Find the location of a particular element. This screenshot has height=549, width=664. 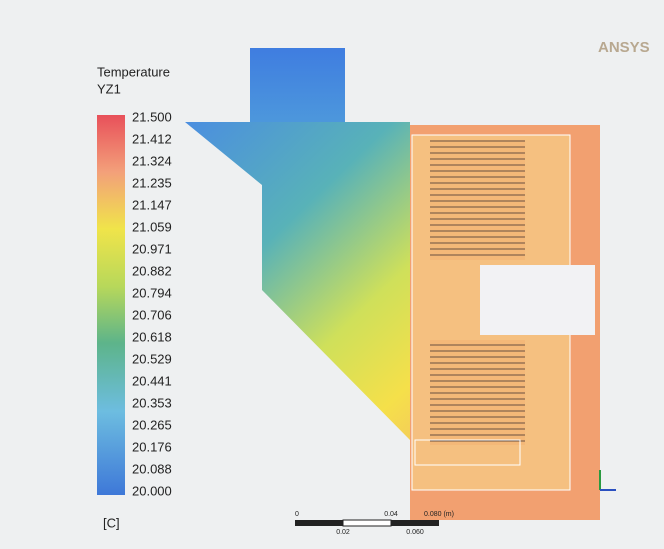

legend-label: 20.353 is located at coordinates (152, 402).